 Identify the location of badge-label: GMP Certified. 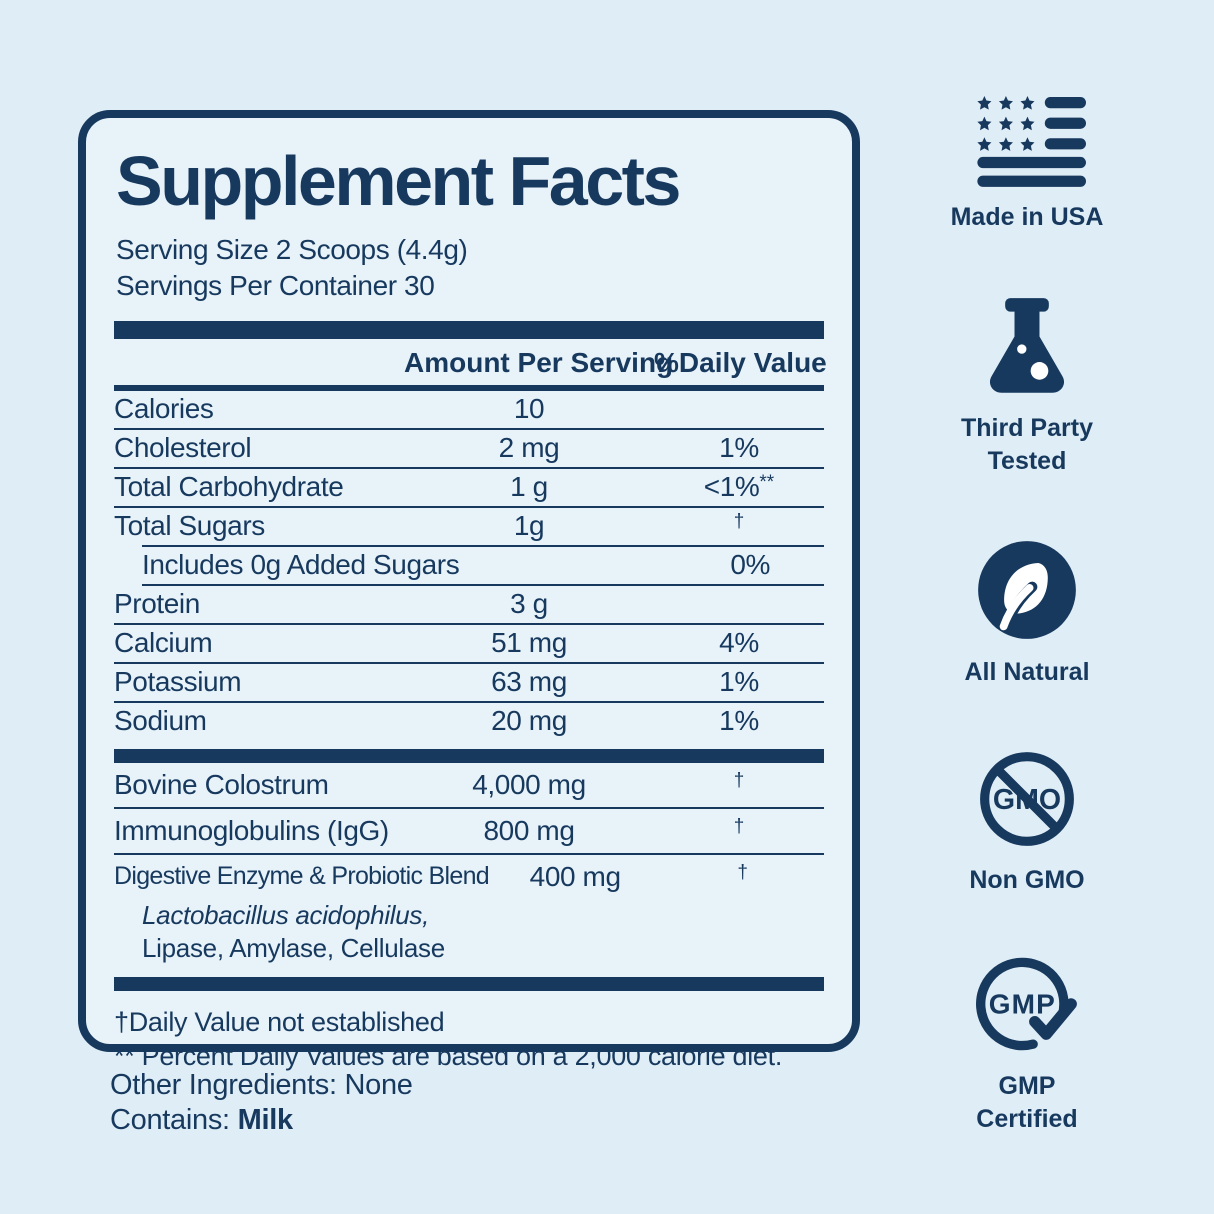
(1027, 1102).